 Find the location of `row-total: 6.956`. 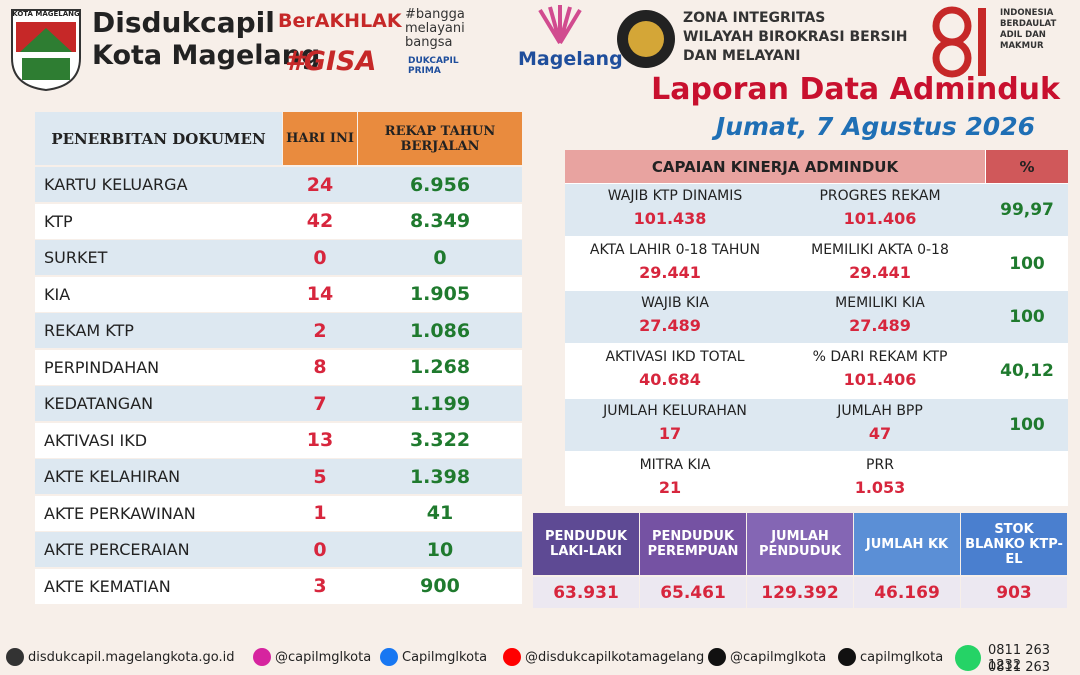

row-total: 6.956 is located at coordinates (440, 184).